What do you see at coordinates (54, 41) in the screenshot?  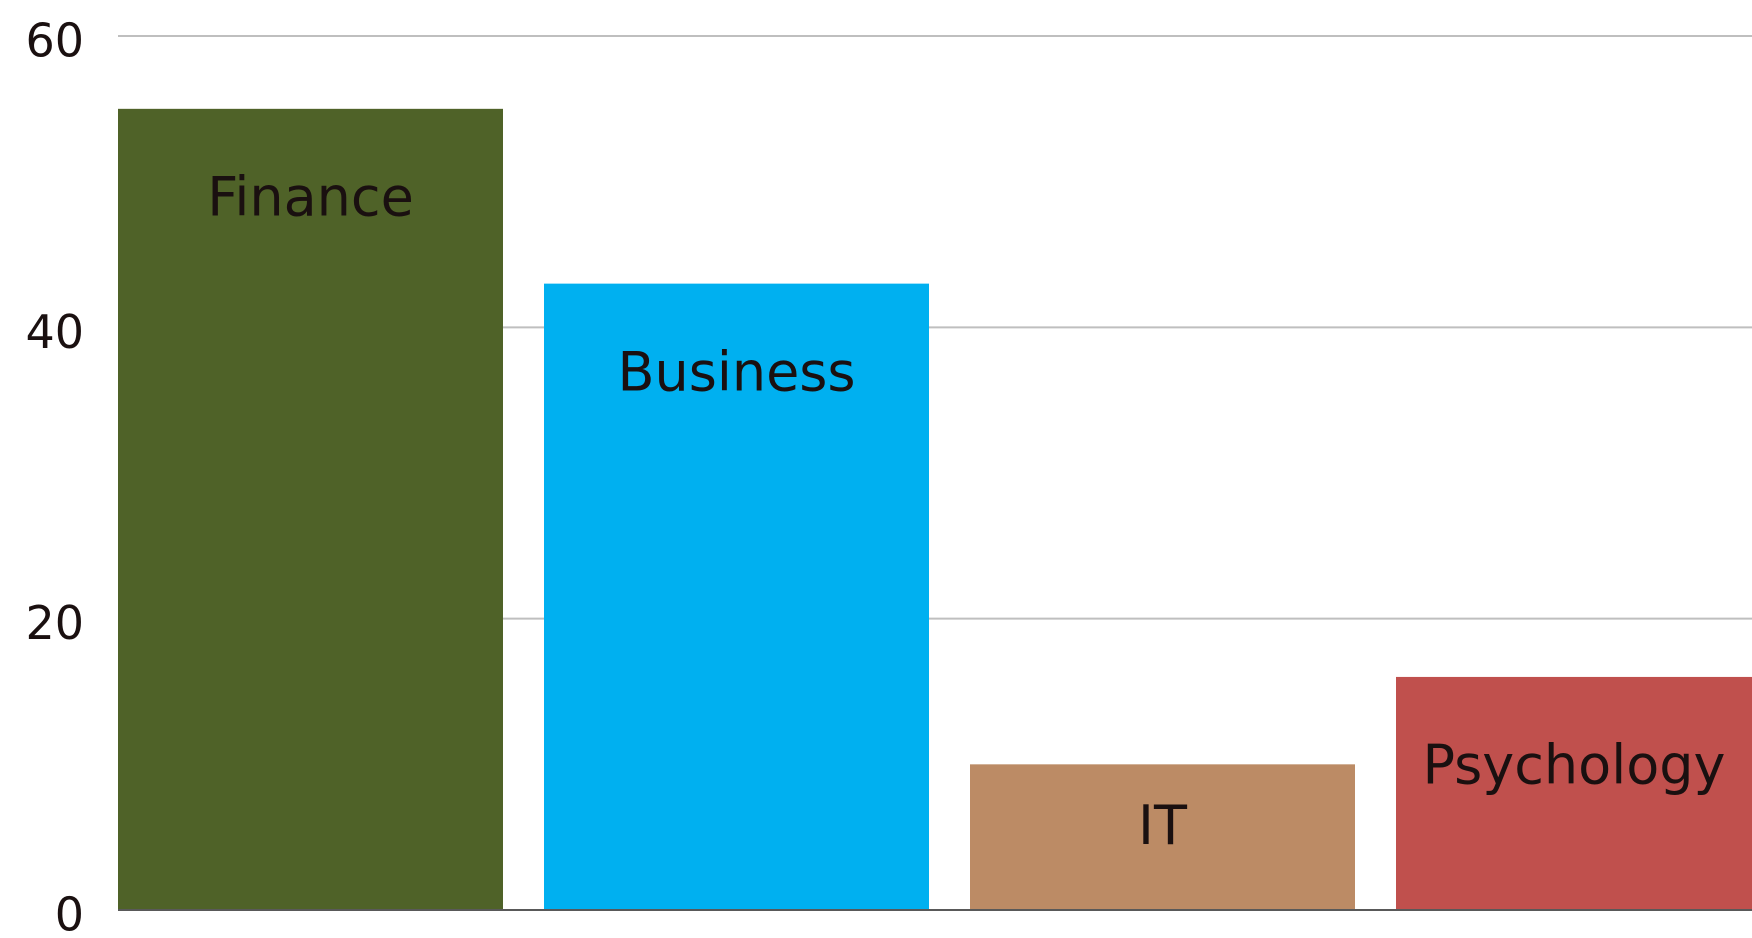 I see `y-tick-label: 60` at bounding box center [54, 41].